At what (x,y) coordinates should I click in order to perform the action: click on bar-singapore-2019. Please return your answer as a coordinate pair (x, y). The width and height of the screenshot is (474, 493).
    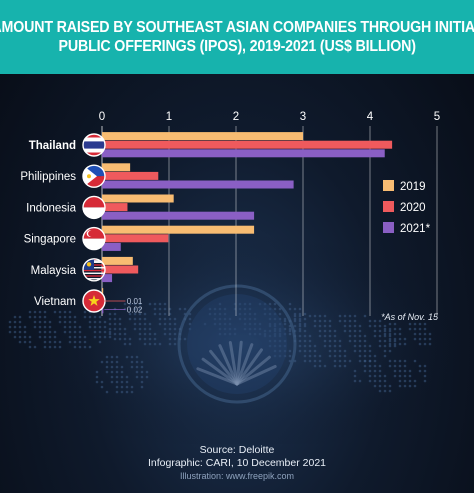
    Looking at the image, I should click on (178, 229).